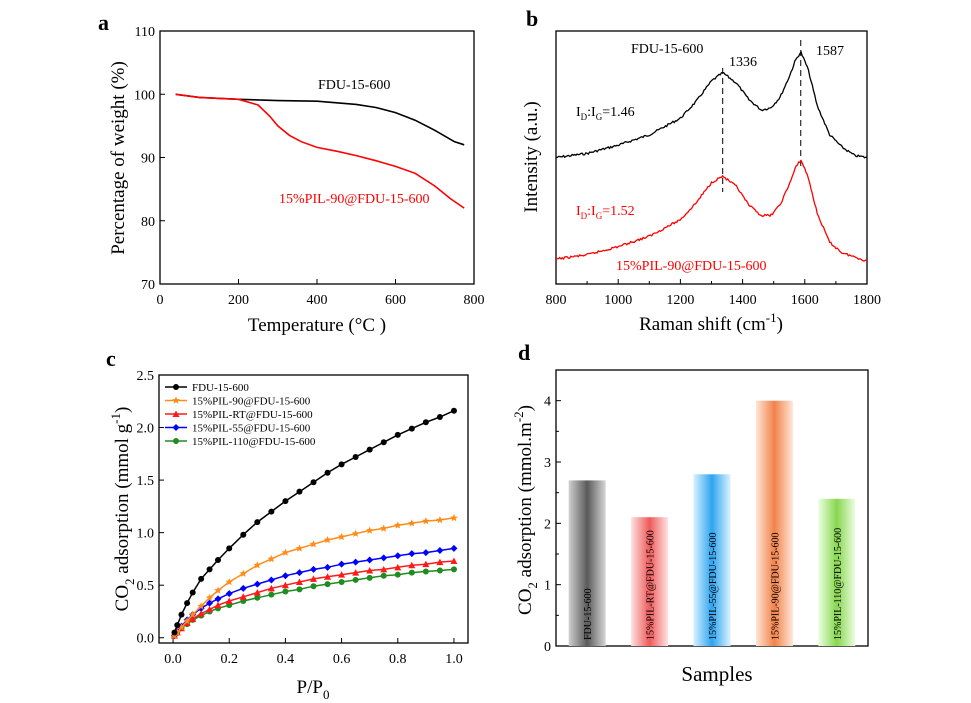 This screenshot has width=971, height=703. I want to click on c-legend-label-0: FDU-15-600, so click(220, 388).